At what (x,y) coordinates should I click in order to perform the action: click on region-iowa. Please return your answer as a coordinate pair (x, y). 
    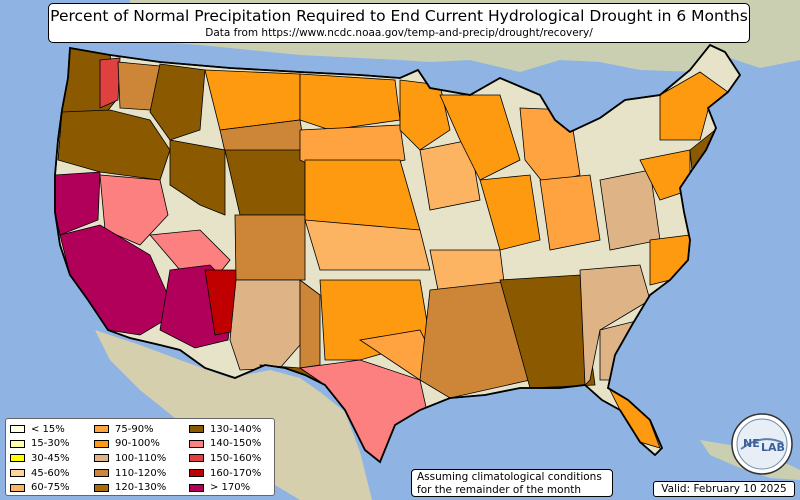
    Looking at the image, I should click on (450, 175).